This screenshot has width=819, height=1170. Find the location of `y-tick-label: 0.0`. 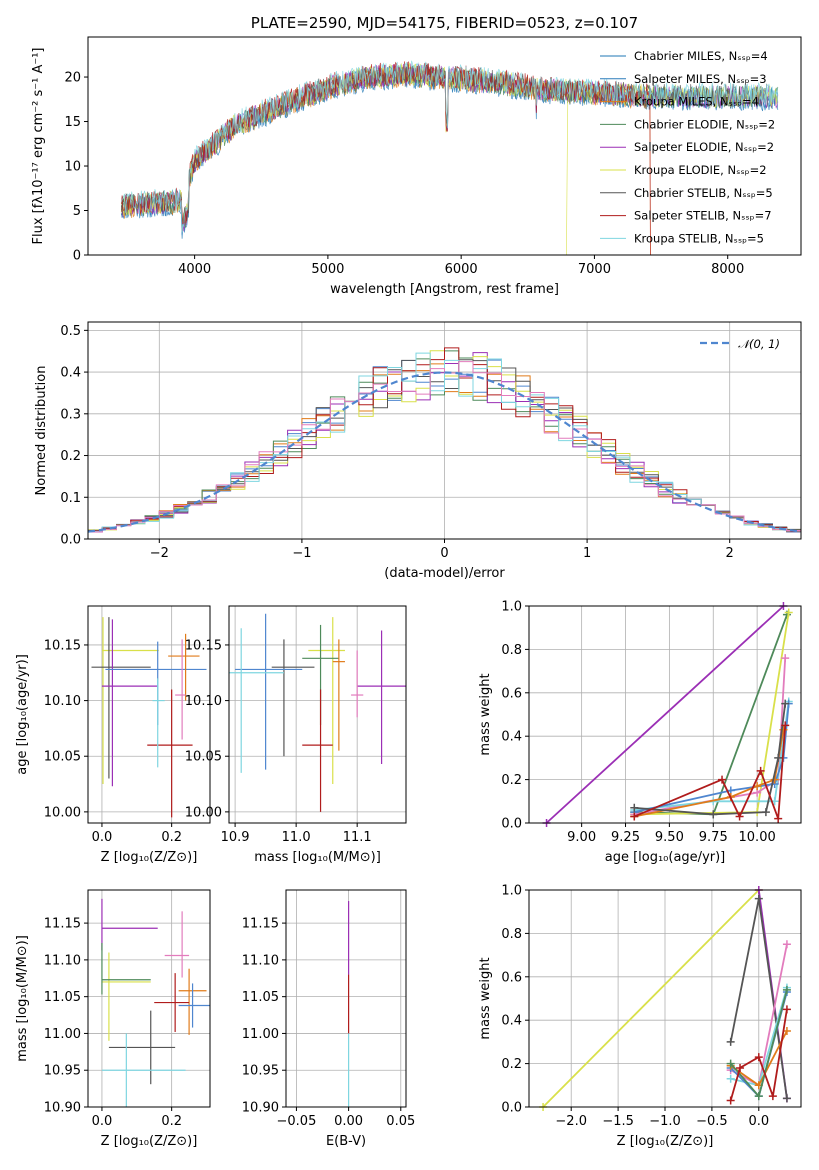

y-tick-label: 0.0 is located at coordinates (70, 540).